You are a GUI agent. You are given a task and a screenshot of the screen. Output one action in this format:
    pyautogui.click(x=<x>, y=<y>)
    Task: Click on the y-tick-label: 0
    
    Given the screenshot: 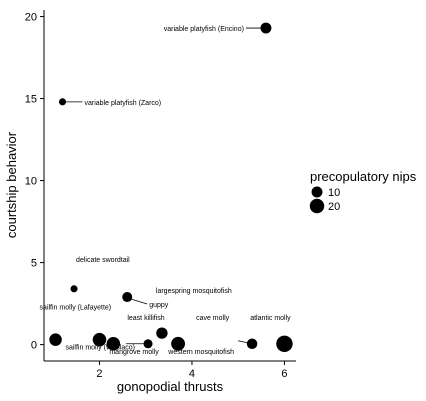 What is the action you would take?
    pyautogui.click(x=34, y=346)
    